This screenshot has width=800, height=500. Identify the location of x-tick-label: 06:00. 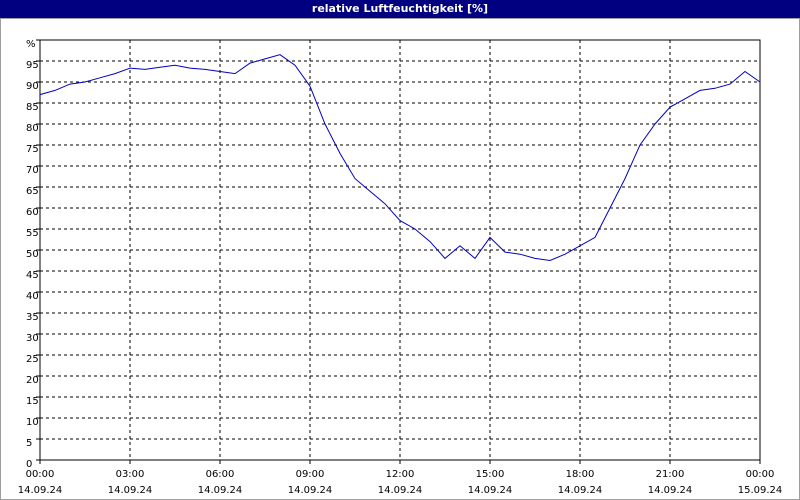
(220, 474).